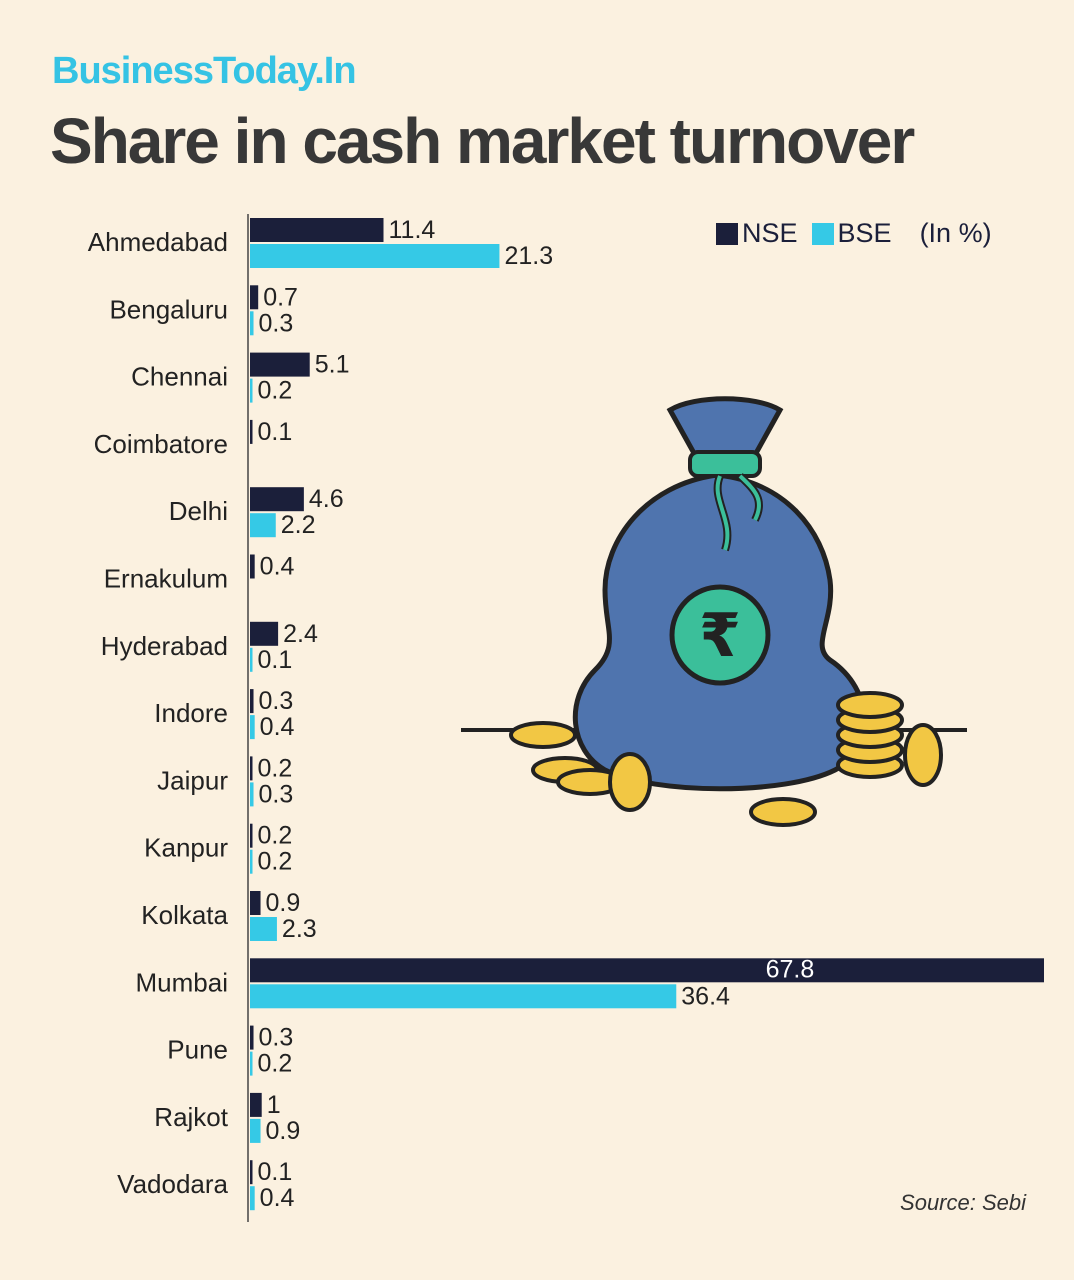 Image resolution: width=1074 pixels, height=1280 pixels. Describe the element at coordinates (276, 701) in the screenshot. I see `data-label-nse-indore: 0.3` at that location.